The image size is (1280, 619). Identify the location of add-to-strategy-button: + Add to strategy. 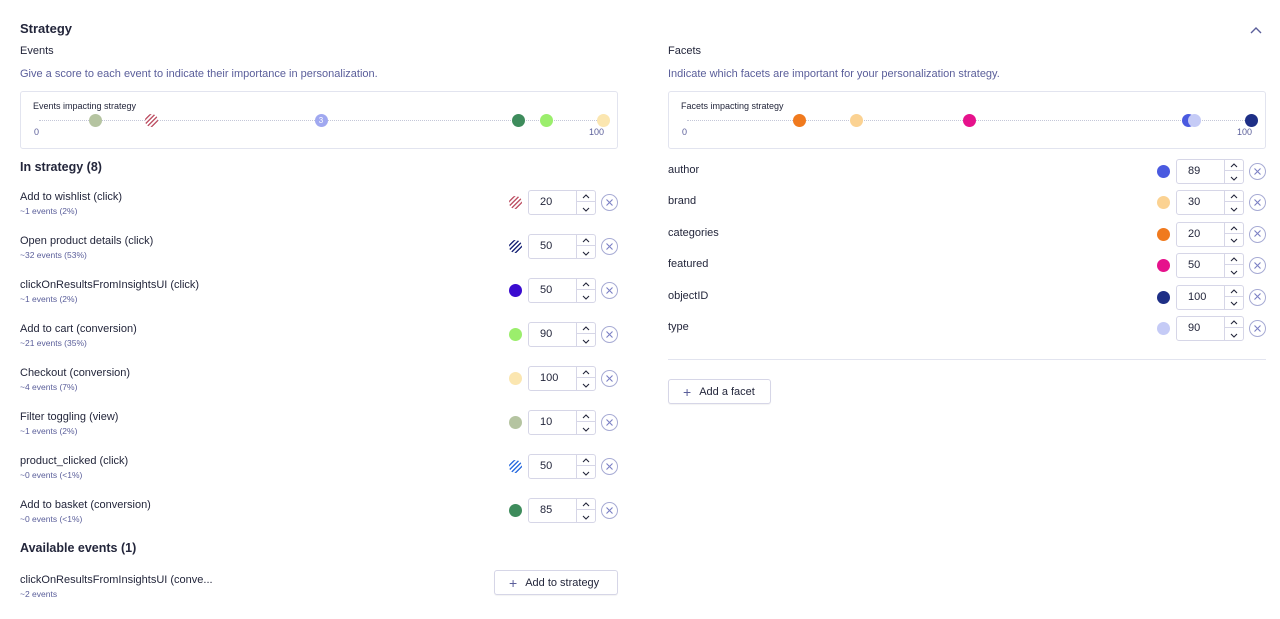
(556, 582).